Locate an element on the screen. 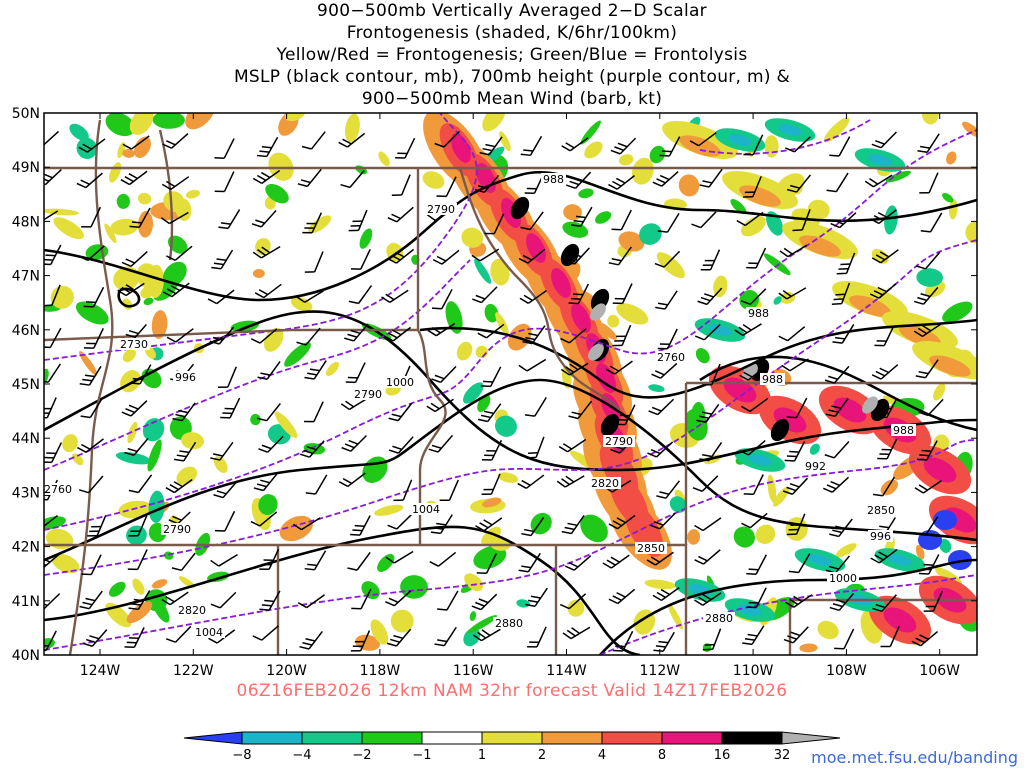  lat-label: 42N is located at coordinates (26, 548).